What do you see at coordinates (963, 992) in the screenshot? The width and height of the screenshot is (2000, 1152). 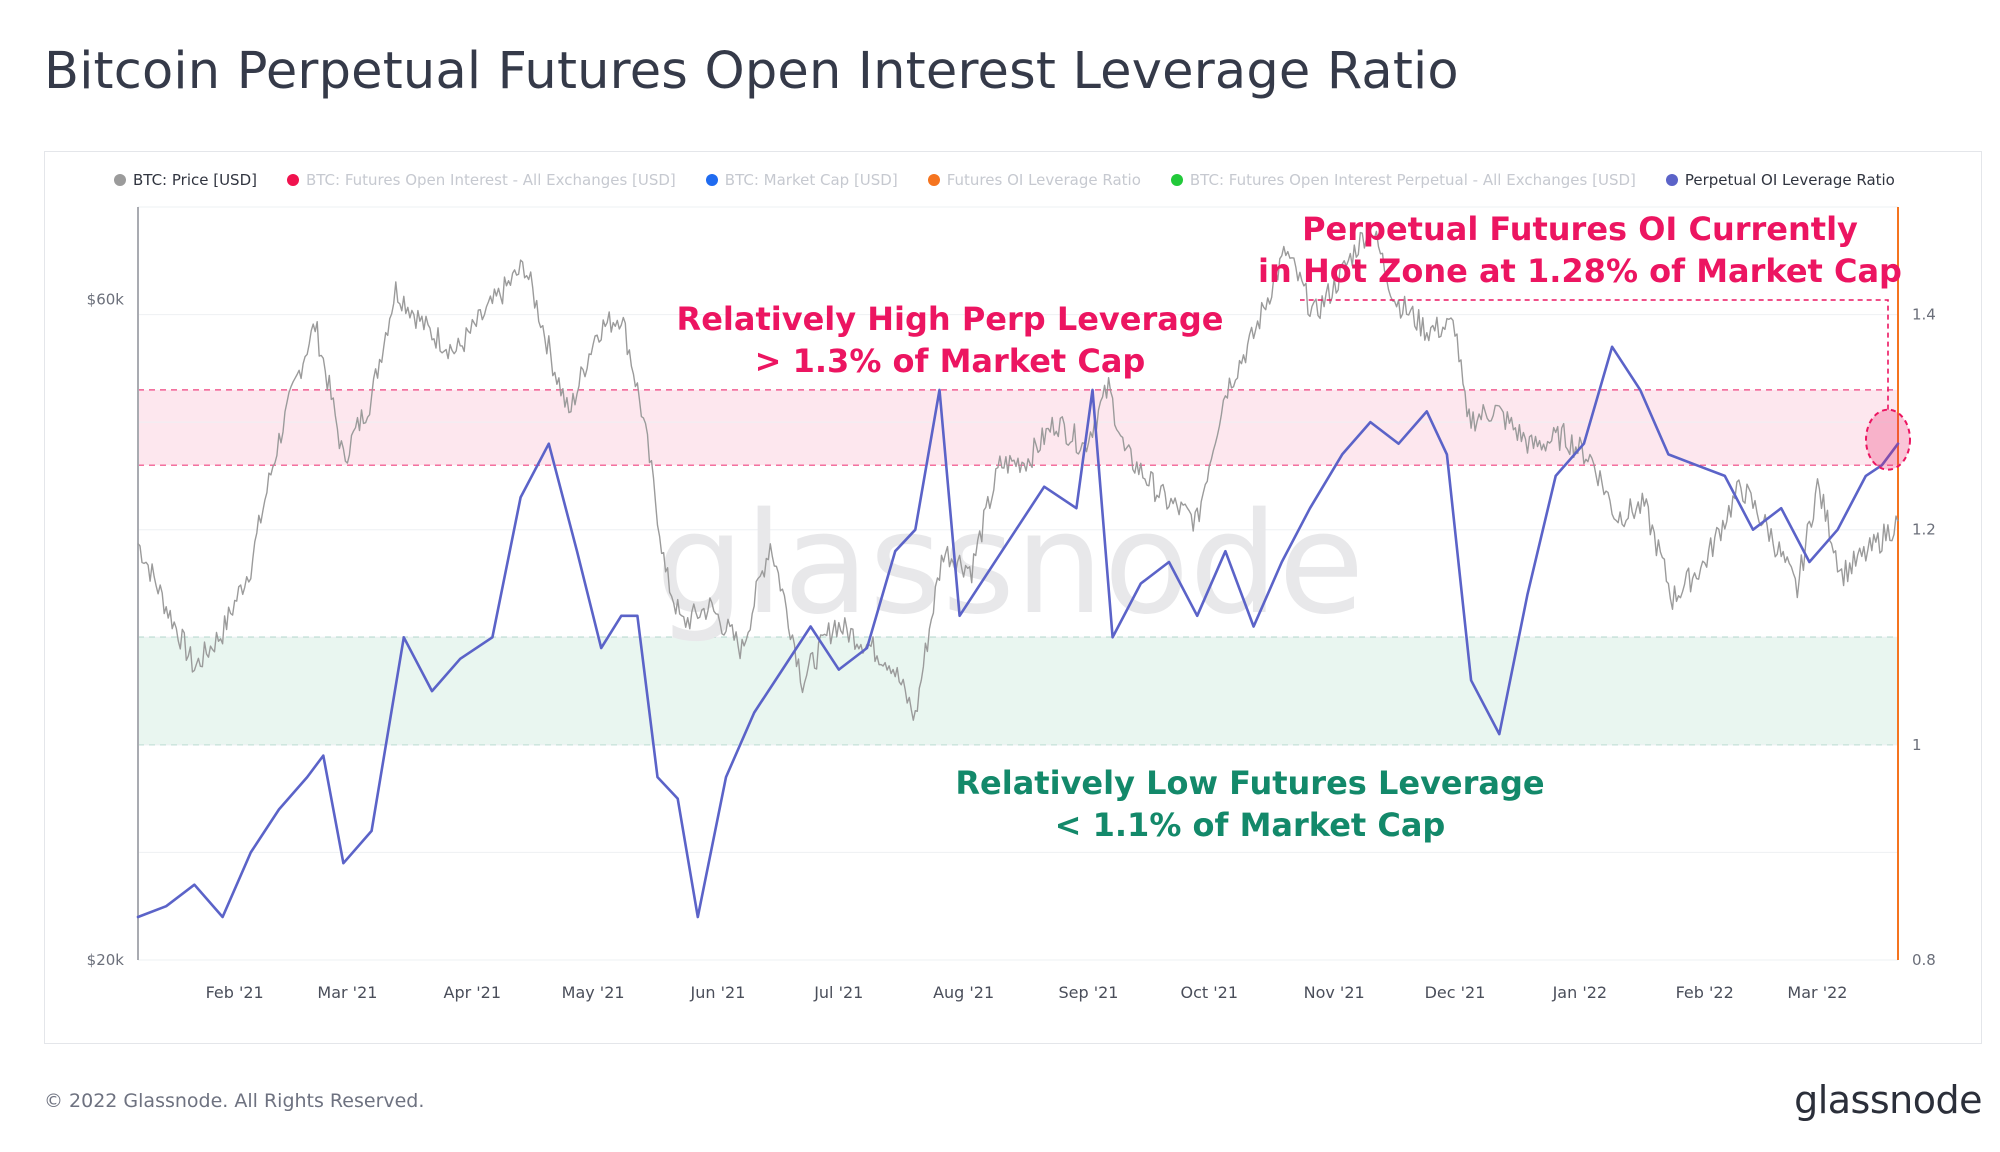 I see `x-tick-label: Aug '21` at bounding box center [963, 992].